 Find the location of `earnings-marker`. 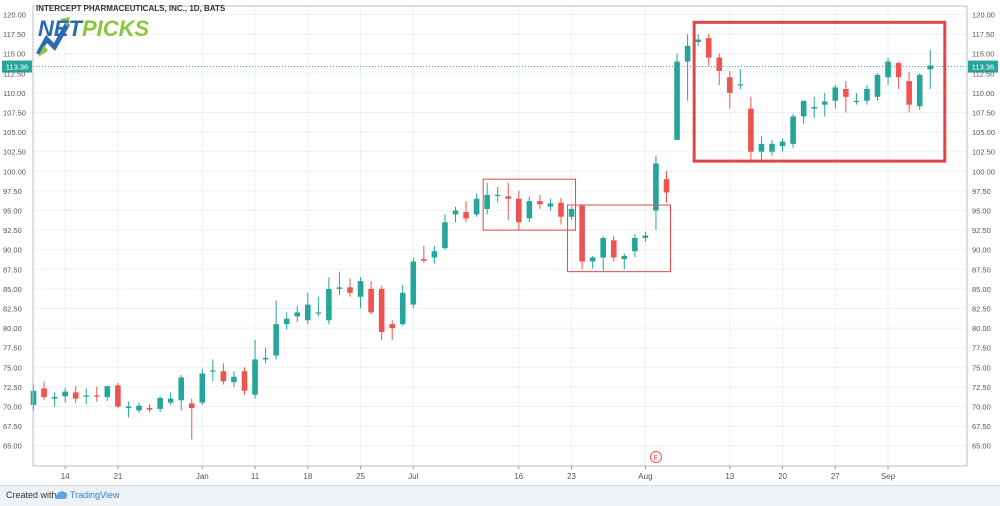

earnings-marker is located at coordinates (655, 457).